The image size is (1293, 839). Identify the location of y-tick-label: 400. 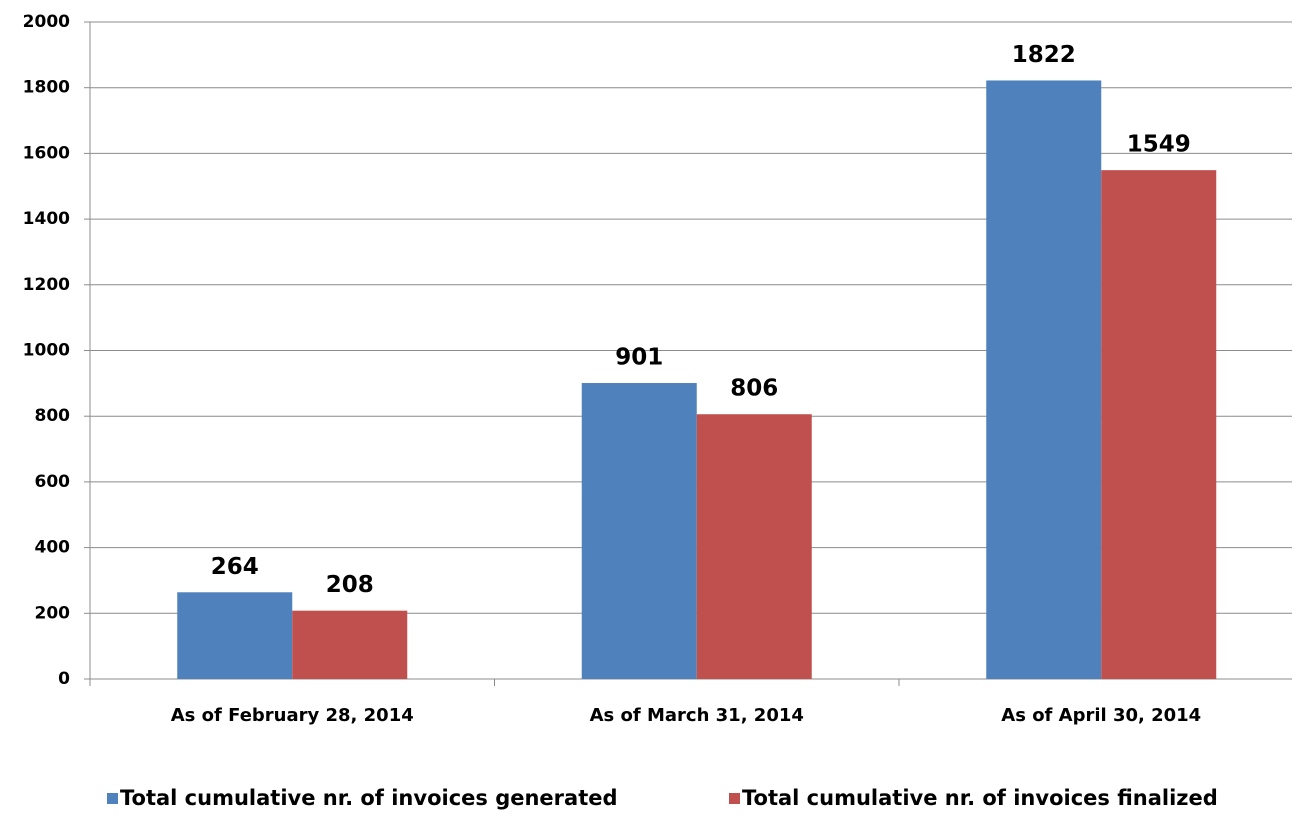
(53, 548).